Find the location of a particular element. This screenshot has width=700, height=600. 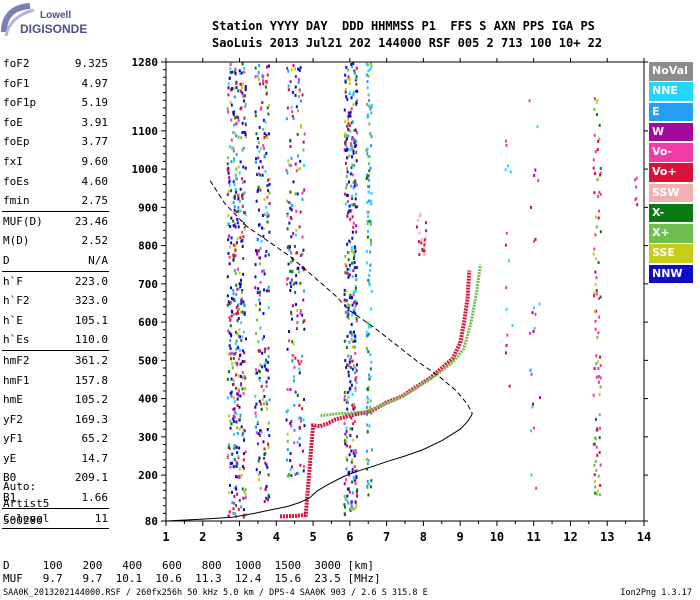

param-label: foF2 is located at coordinates (16, 63).